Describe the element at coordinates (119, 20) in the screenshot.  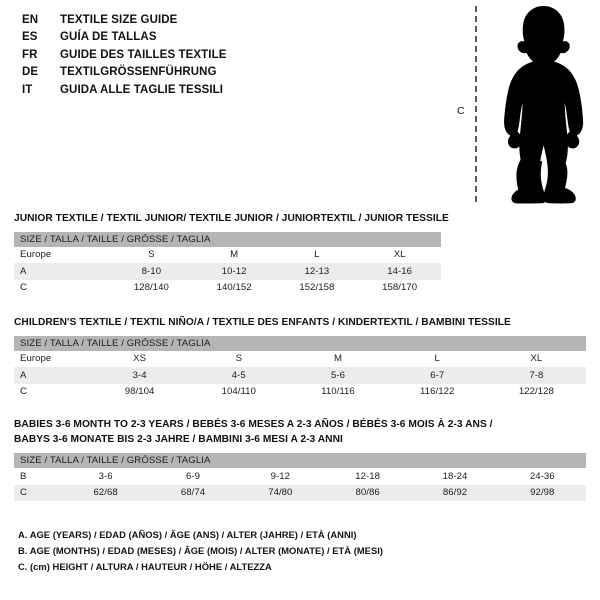
I see `title-text-en: TEXTILE SIZE GUIDE` at that location.